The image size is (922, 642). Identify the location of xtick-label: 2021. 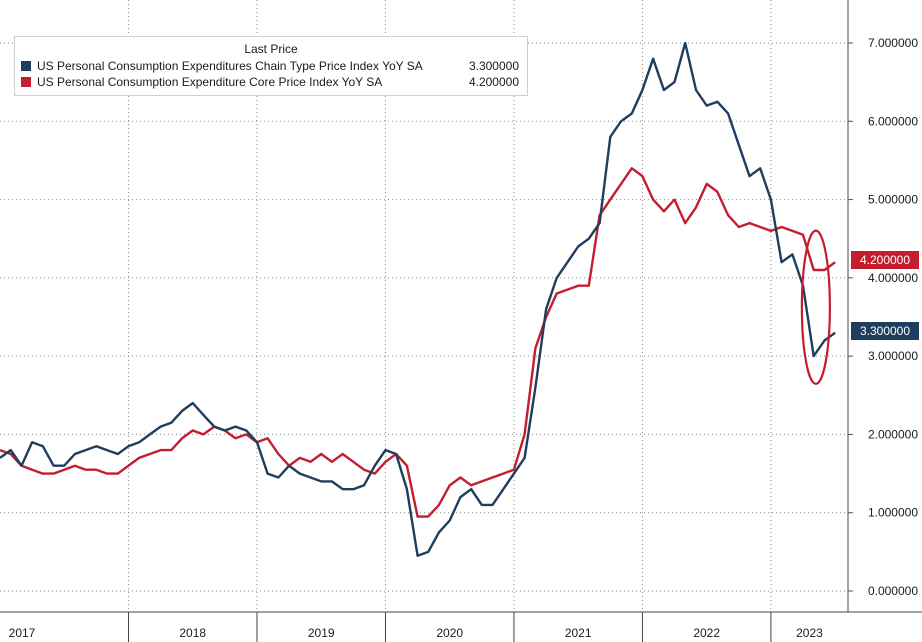
(578, 633).